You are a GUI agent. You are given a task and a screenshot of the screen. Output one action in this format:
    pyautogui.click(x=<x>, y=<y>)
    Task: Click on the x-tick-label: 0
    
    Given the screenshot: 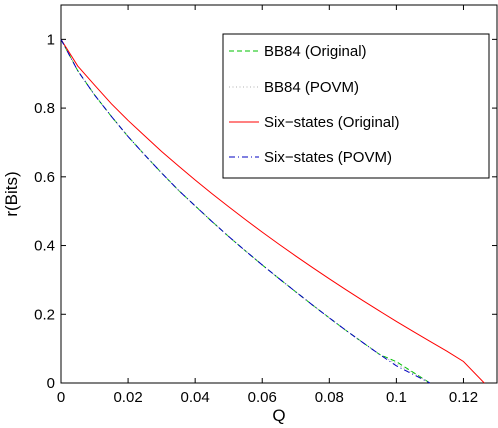 What is the action you would take?
    pyautogui.click(x=61, y=397)
    